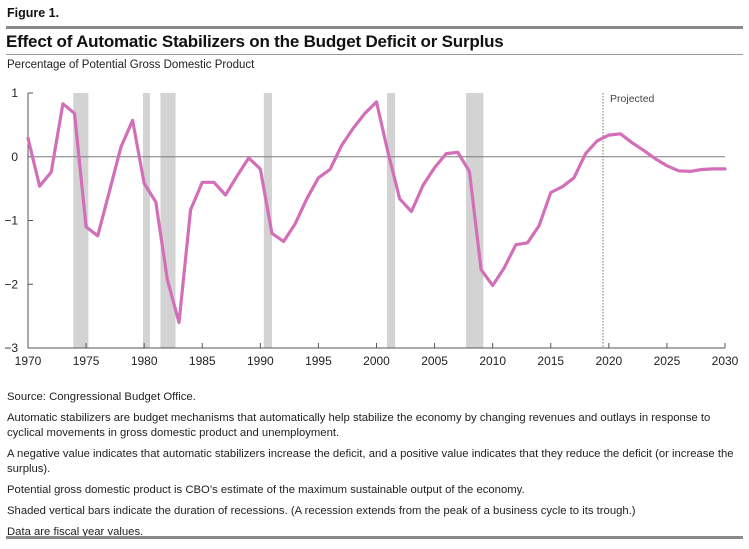 The image size is (749, 549). What do you see at coordinates (14, 157) in the screenshot?
I see `y-tick-label: 0` at bounding box center [14, 157].